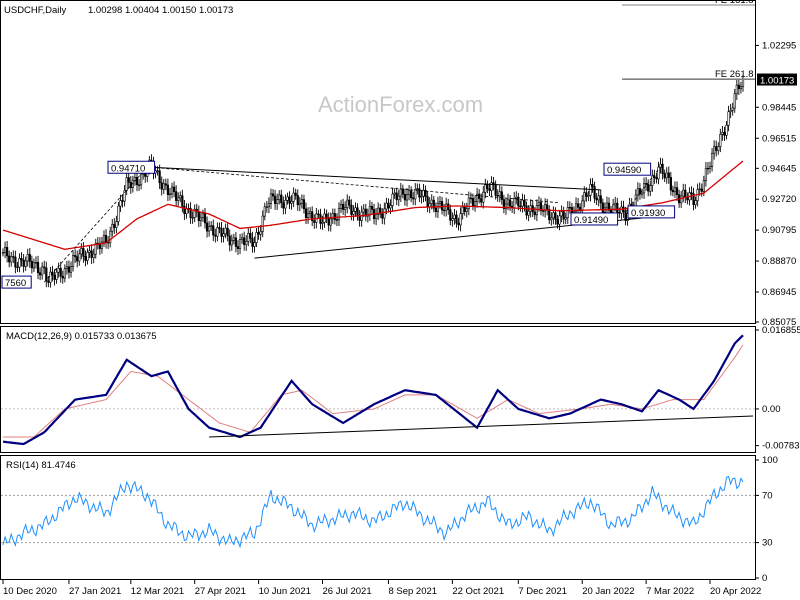 This screenshot has height=600, width=800. I want to click on rsi-line, so click(373, 512).